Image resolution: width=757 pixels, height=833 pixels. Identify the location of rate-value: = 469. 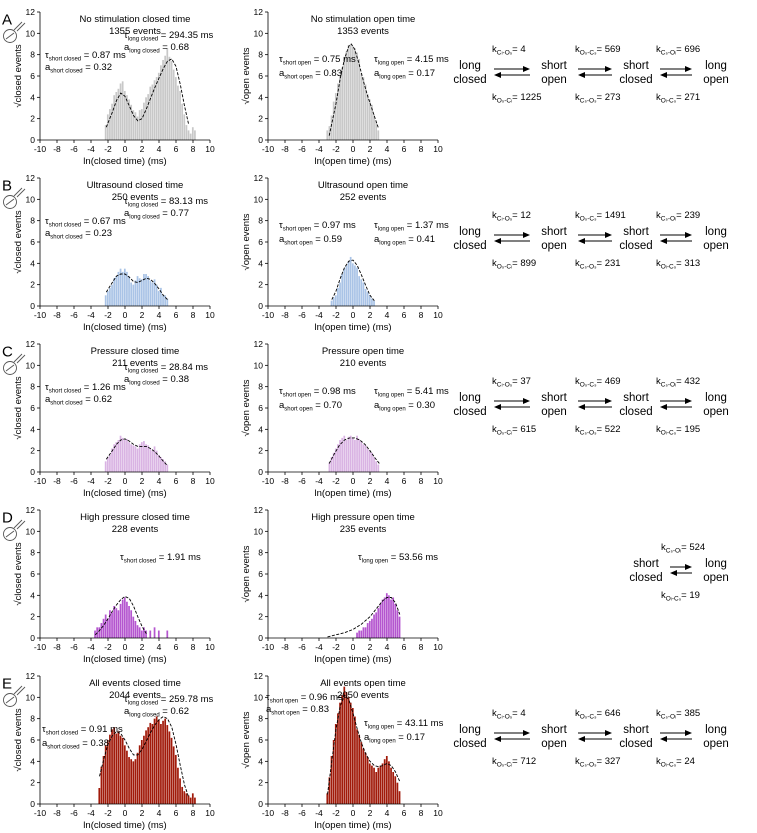
(609, 381).